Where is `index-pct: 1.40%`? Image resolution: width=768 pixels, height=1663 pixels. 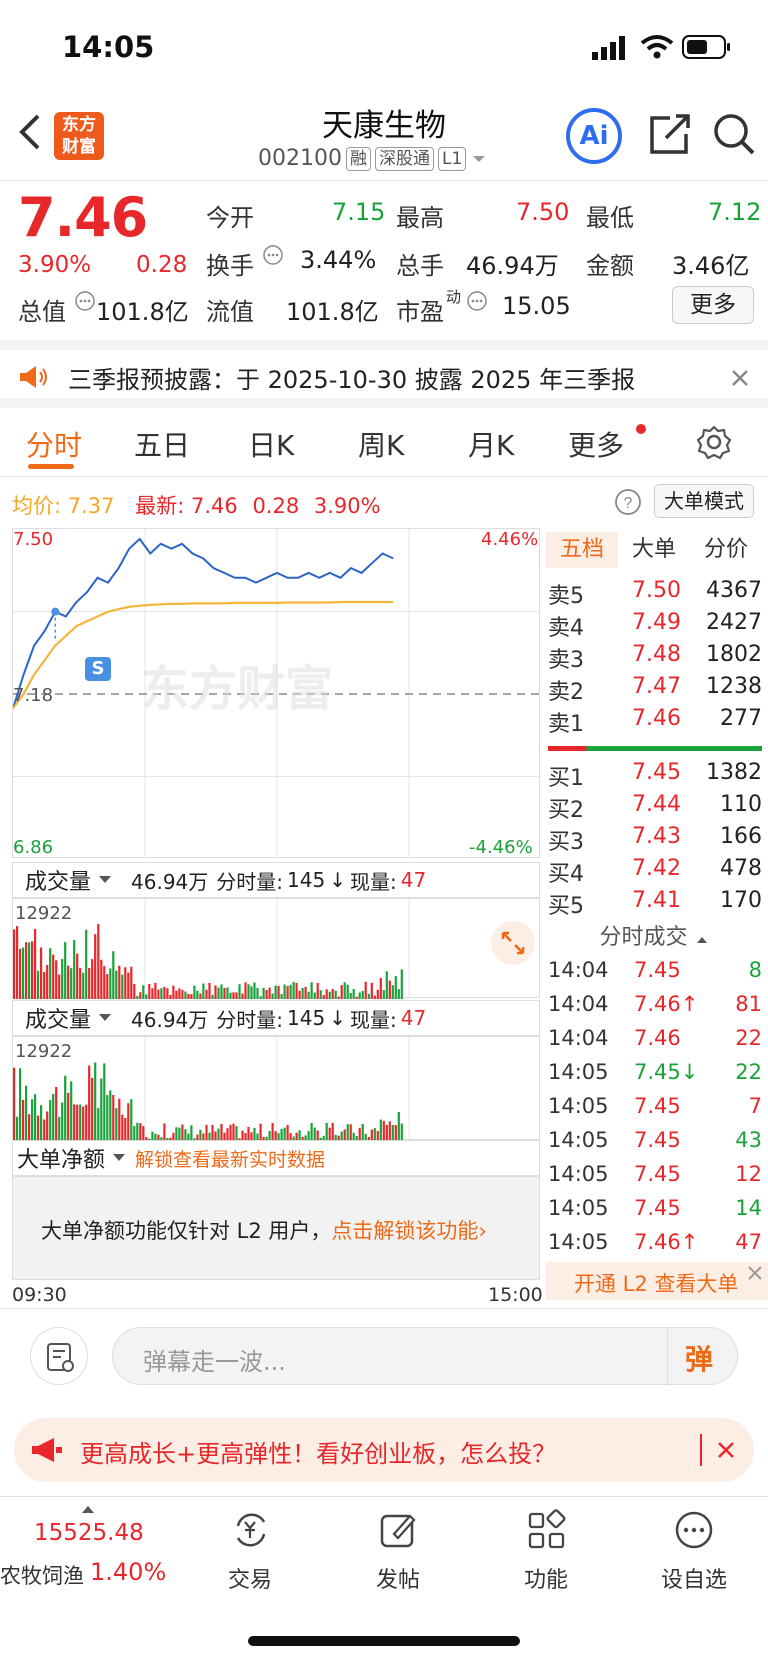
index-pct: 1.40% is located at coordinates (128, 1572).